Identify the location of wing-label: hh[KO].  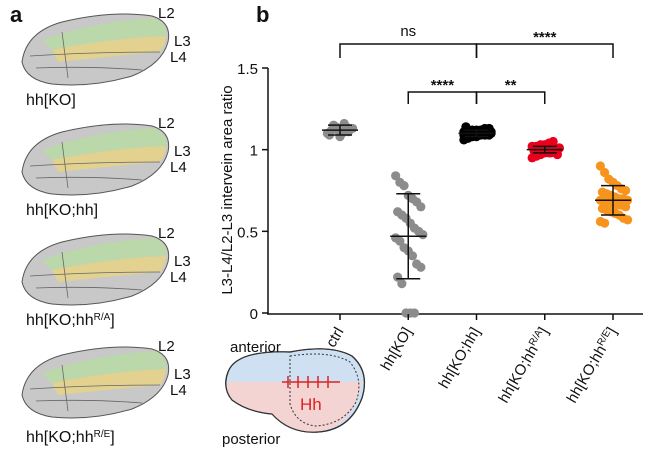
(51, 100).